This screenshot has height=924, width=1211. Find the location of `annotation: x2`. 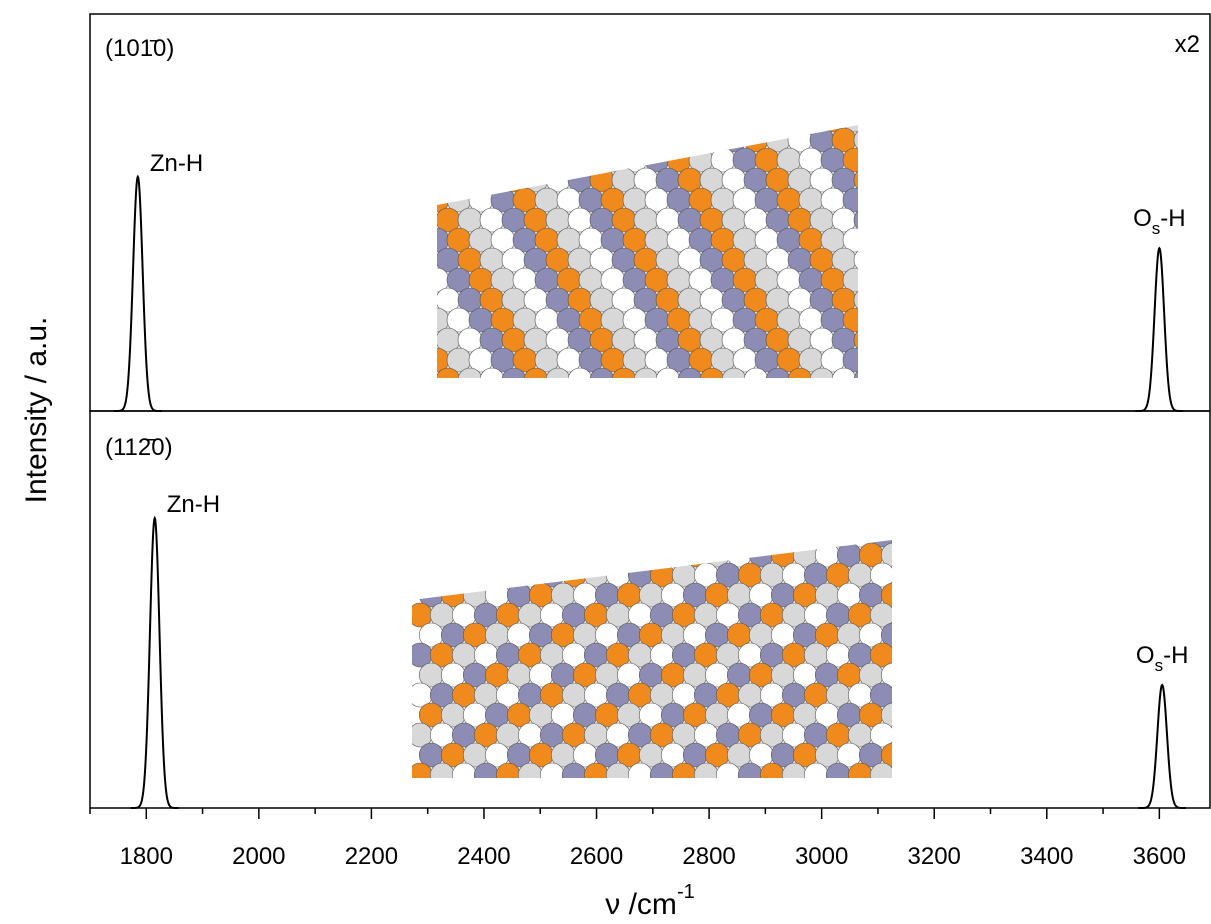

annotation: x2 is located at coordinates (1187, 44).